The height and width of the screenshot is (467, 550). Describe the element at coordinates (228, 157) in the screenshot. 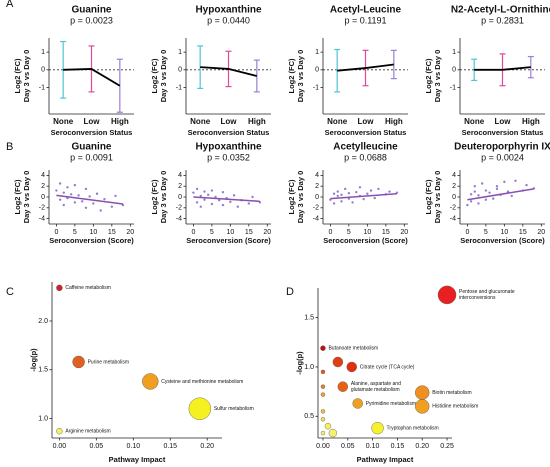

I see `chart-subtitle: p = 0.0352` at that location.